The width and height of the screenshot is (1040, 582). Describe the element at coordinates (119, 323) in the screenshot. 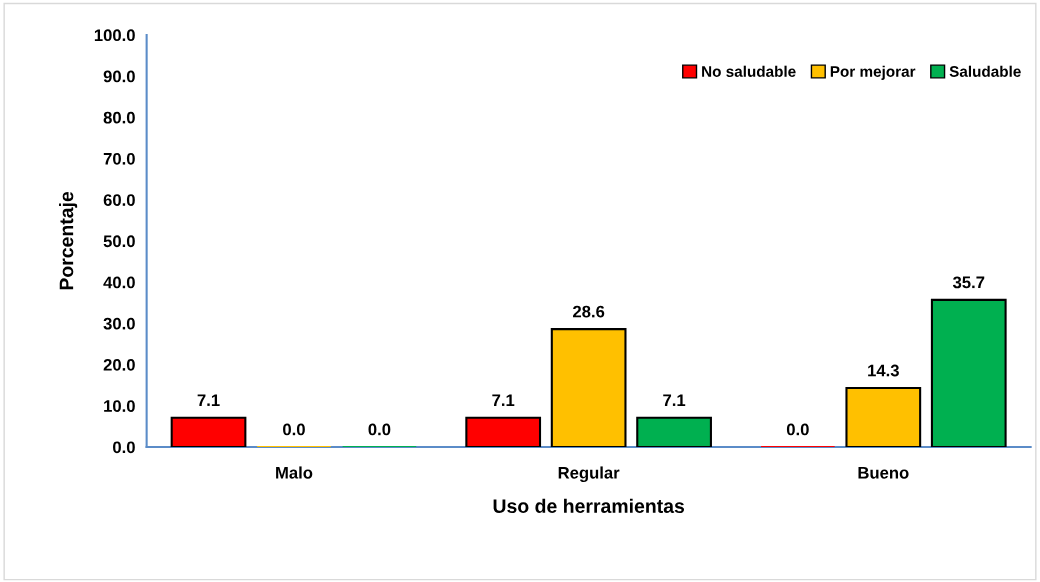

I see `y-tick-label: 30.0` at that location.